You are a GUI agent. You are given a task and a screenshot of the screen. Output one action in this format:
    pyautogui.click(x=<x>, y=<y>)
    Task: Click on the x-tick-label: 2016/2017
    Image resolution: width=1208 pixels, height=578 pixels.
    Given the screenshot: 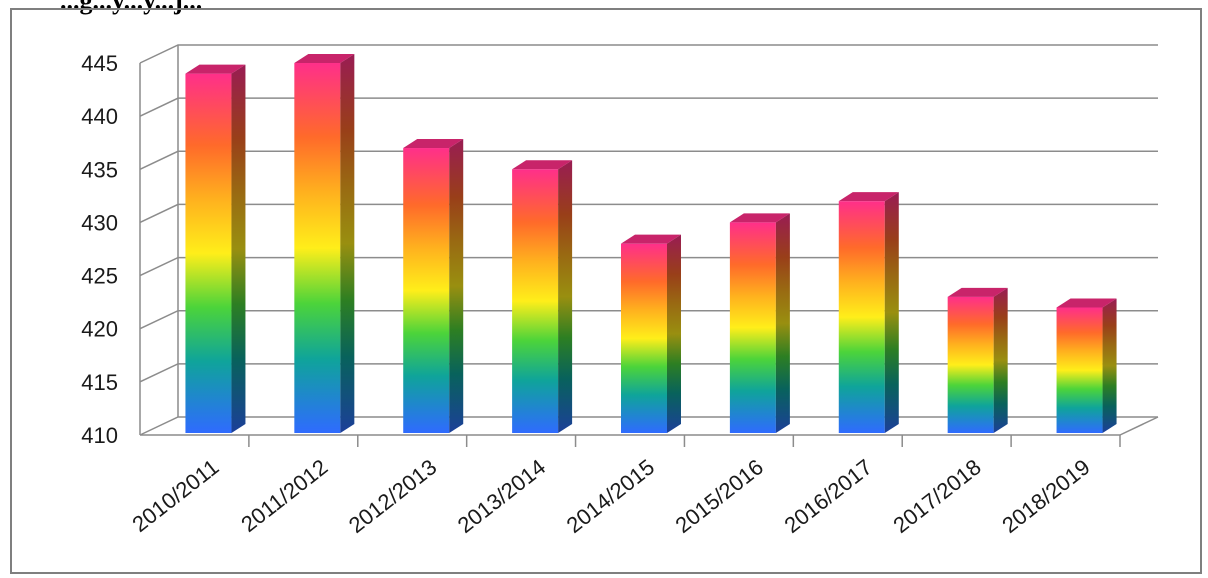 What is the action you would take?
    pyautogui.click(x=828, y=496)
    